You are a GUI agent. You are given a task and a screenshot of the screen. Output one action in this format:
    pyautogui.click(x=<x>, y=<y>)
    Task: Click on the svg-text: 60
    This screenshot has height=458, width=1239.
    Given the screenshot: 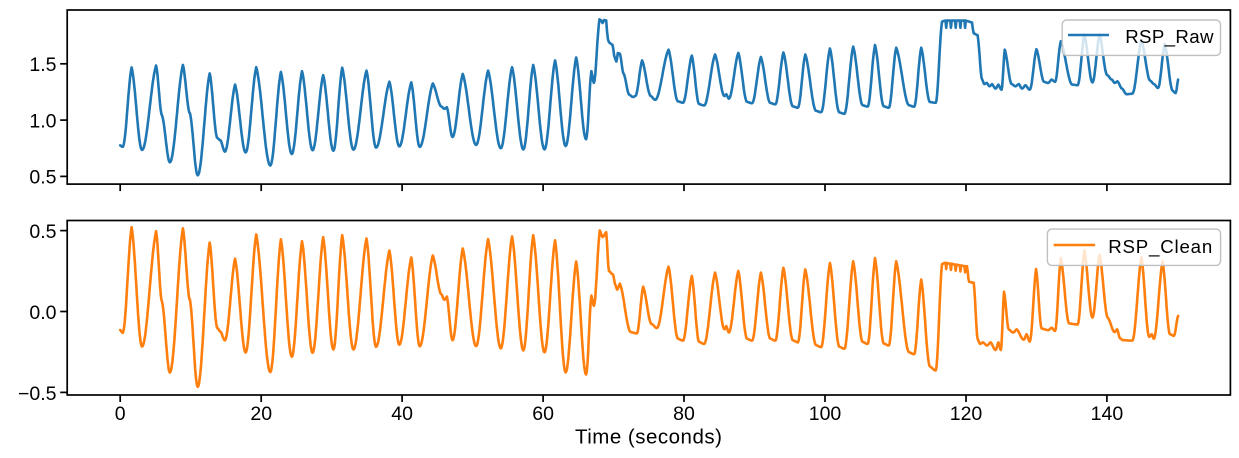 What is the action you would take?
    pyautogui.click(x=543, y=414)
    